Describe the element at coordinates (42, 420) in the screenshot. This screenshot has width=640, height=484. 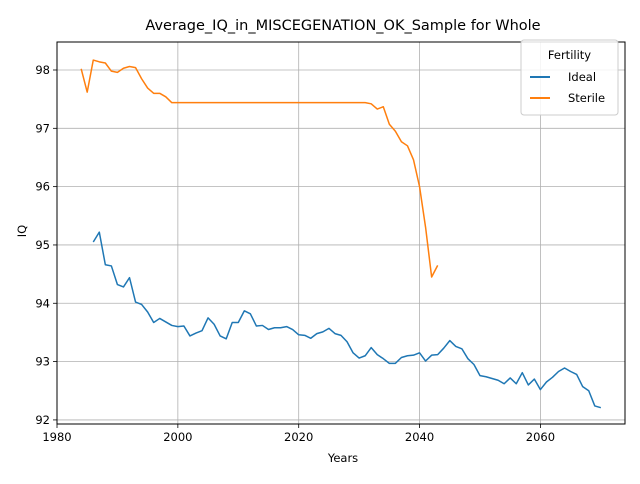
I see `y-tick-label: 92` at that location.